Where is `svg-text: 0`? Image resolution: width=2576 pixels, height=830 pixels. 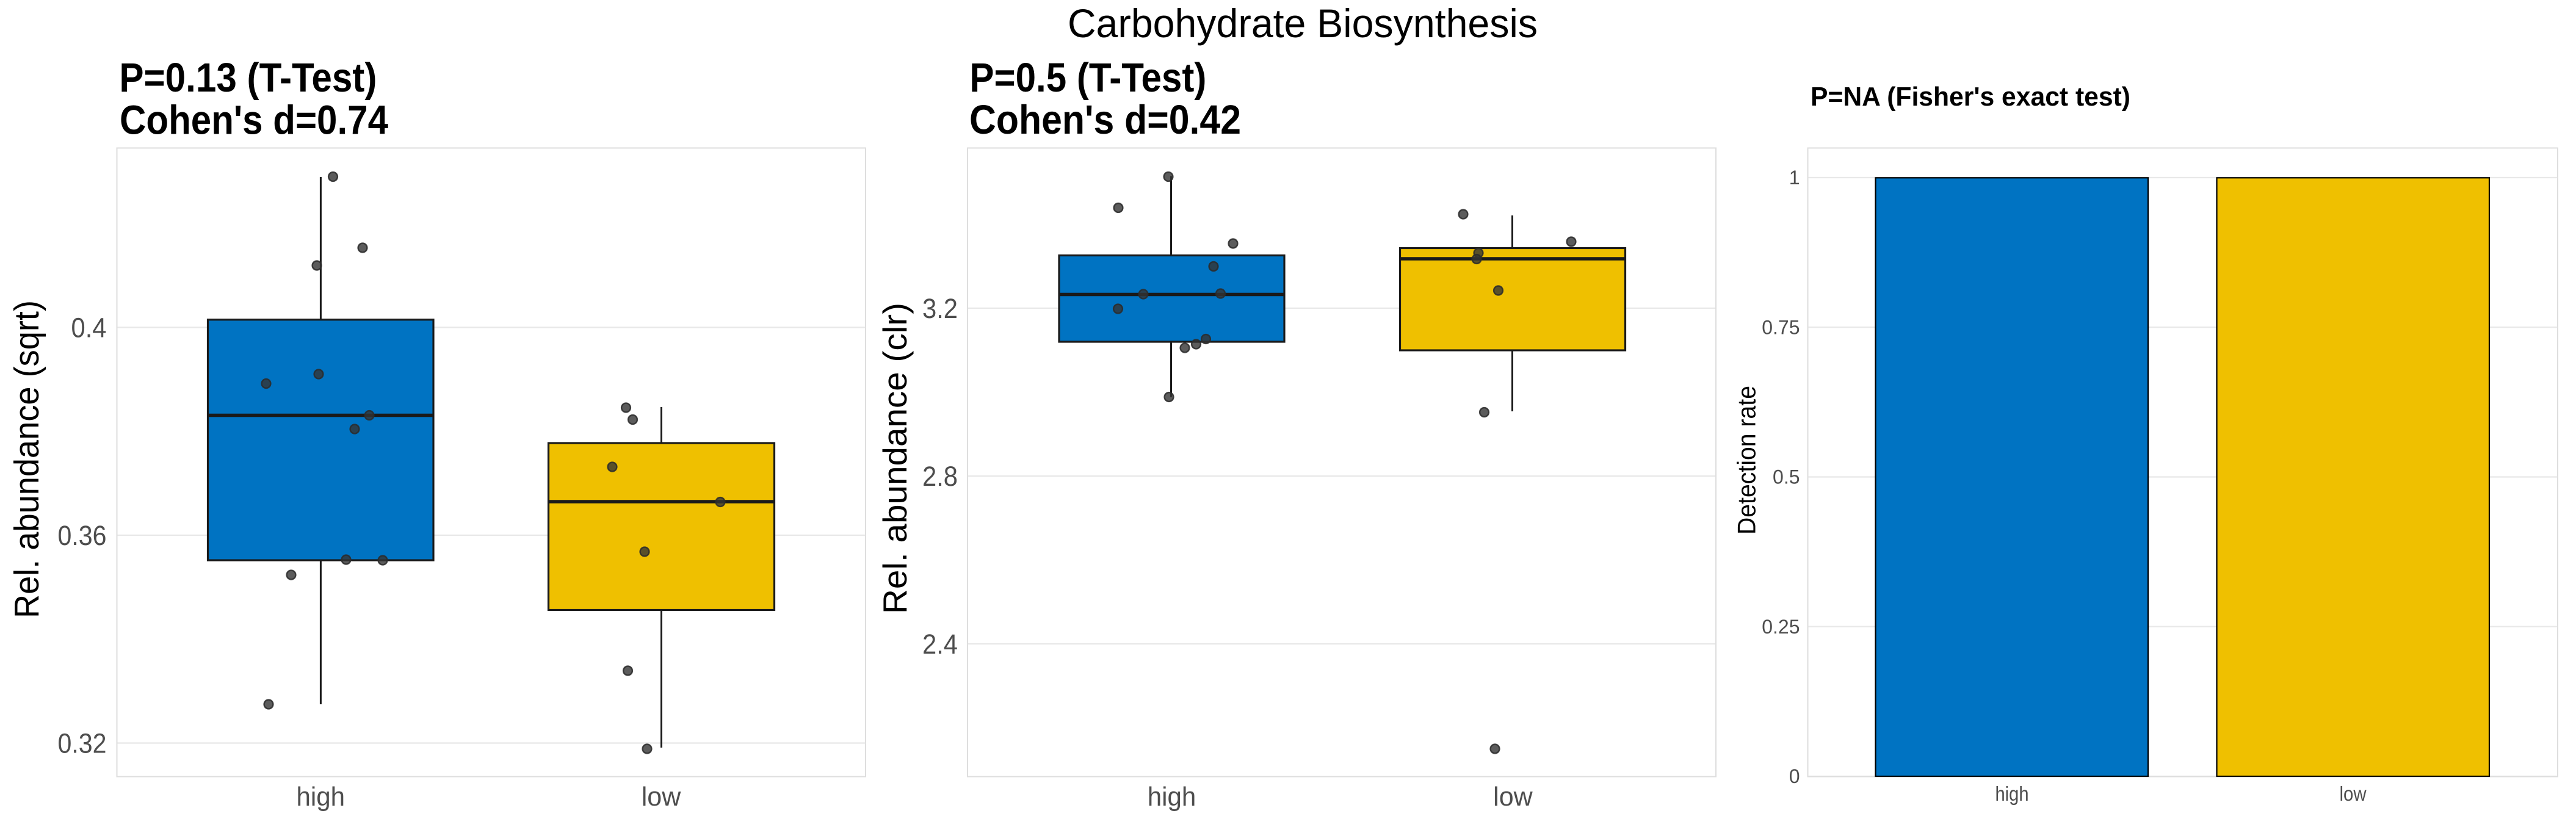
svg-text: 0 is located at coordinates (1794, 776).